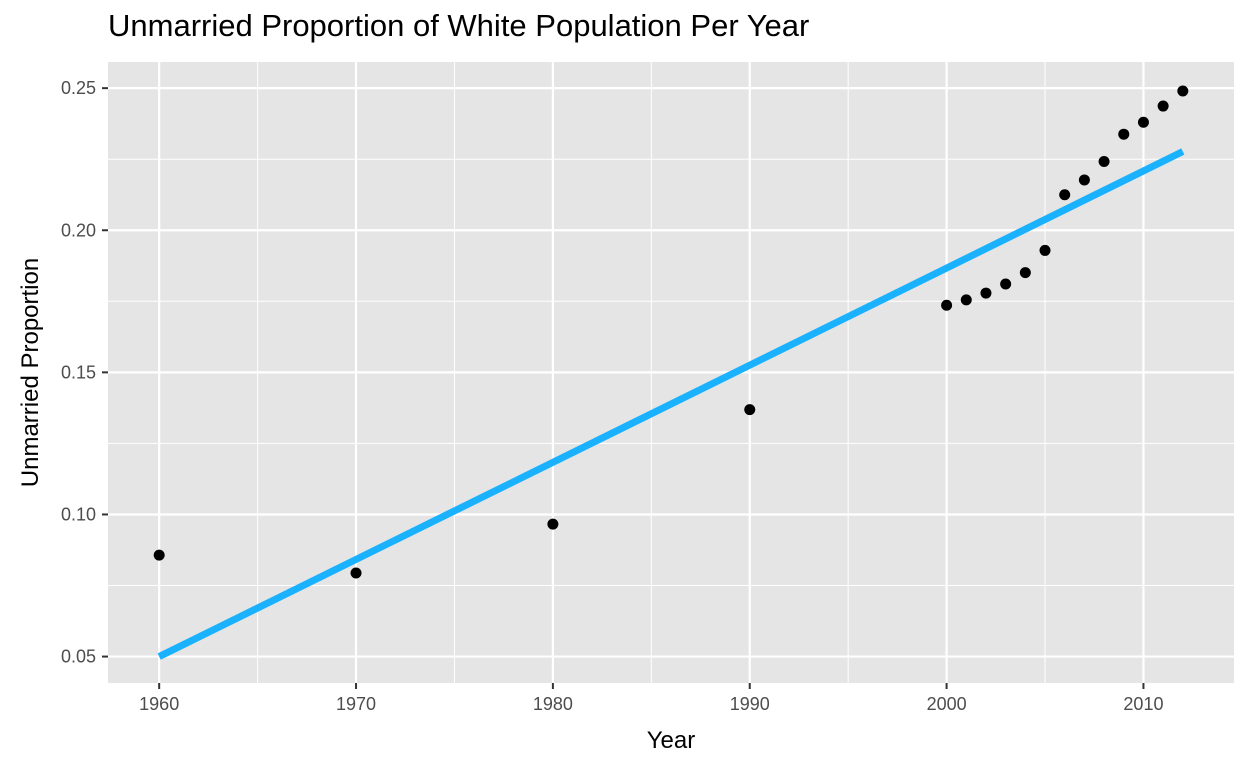 This screenshot has width=1248, height=768. Describe the element at coordinates (78, 230) in the screenshot. I see `y-tick-label: 0.20` at that location.